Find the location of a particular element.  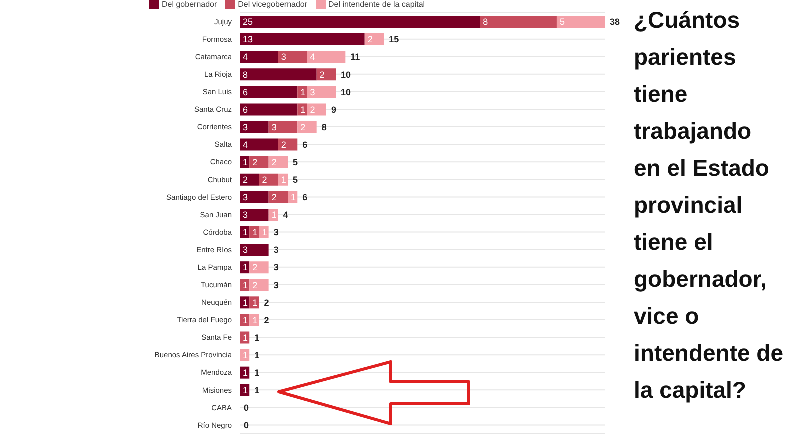

data-label: 5 is located at coordinates (562, 22).